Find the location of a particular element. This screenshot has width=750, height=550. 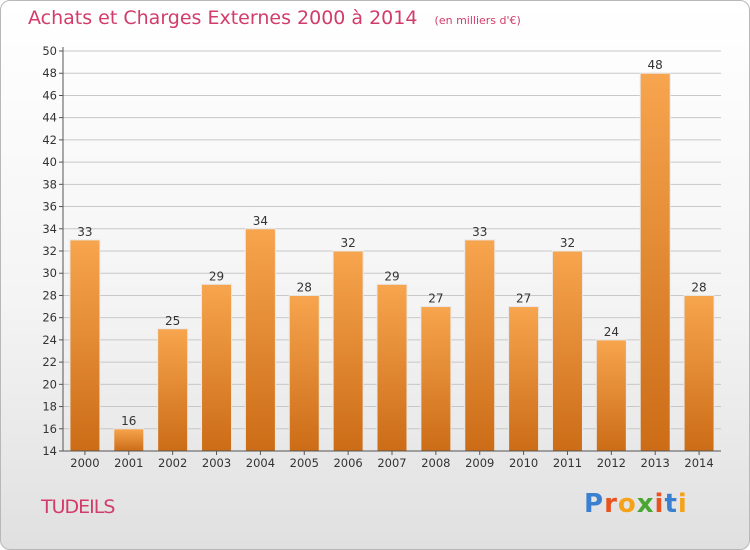

x-tick-label: 2000 is located at coordinates (84, 463).